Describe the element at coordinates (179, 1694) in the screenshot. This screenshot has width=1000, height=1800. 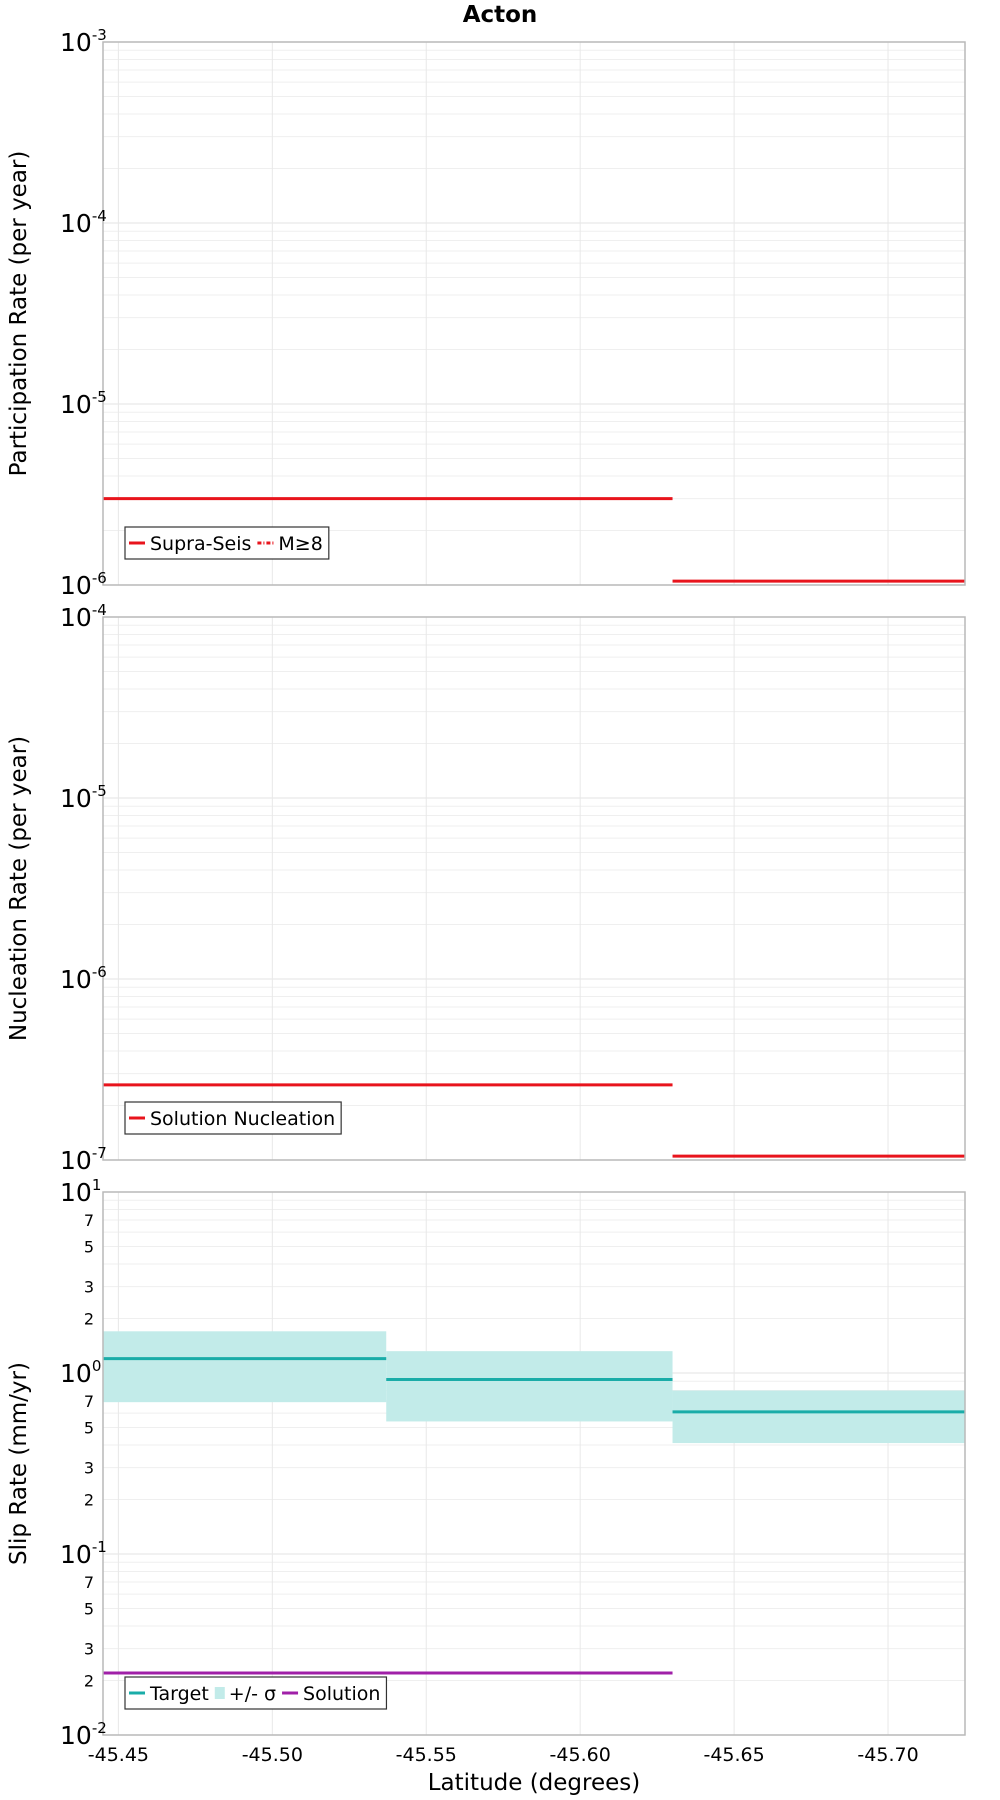
I see `legend-label: Target` at that location.